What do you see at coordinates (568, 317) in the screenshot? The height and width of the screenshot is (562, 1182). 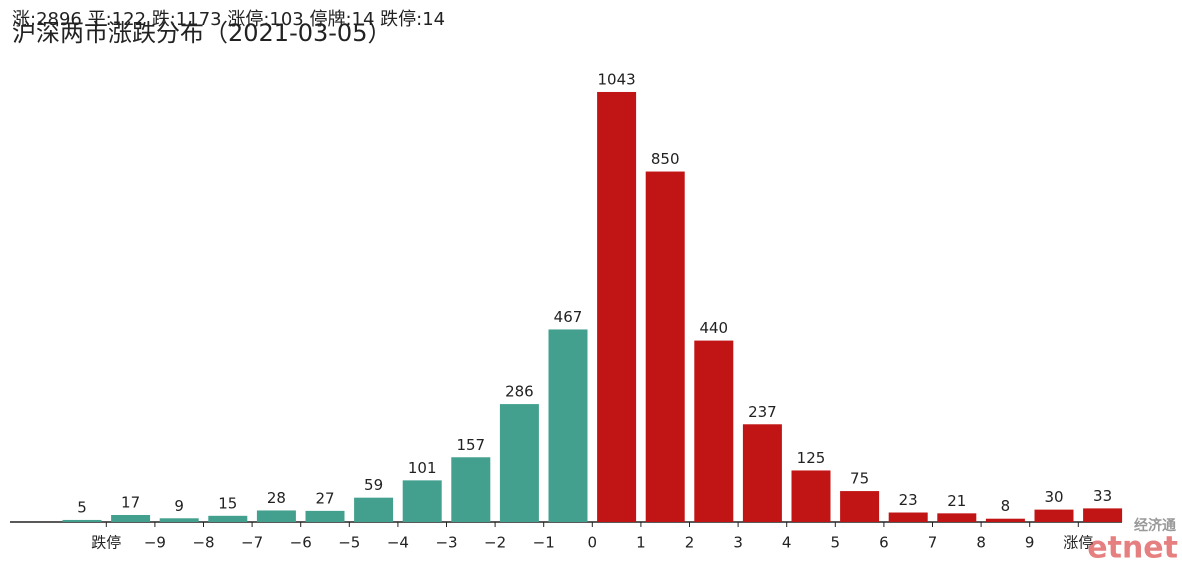 I see `data-label: 467` at bounding box center [568, 317].